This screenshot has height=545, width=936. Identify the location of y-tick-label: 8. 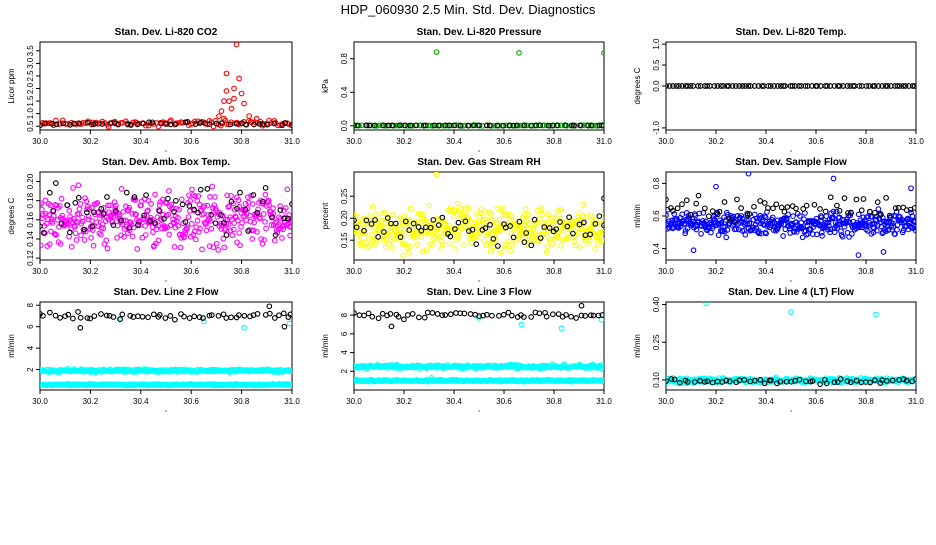
(30, 304).